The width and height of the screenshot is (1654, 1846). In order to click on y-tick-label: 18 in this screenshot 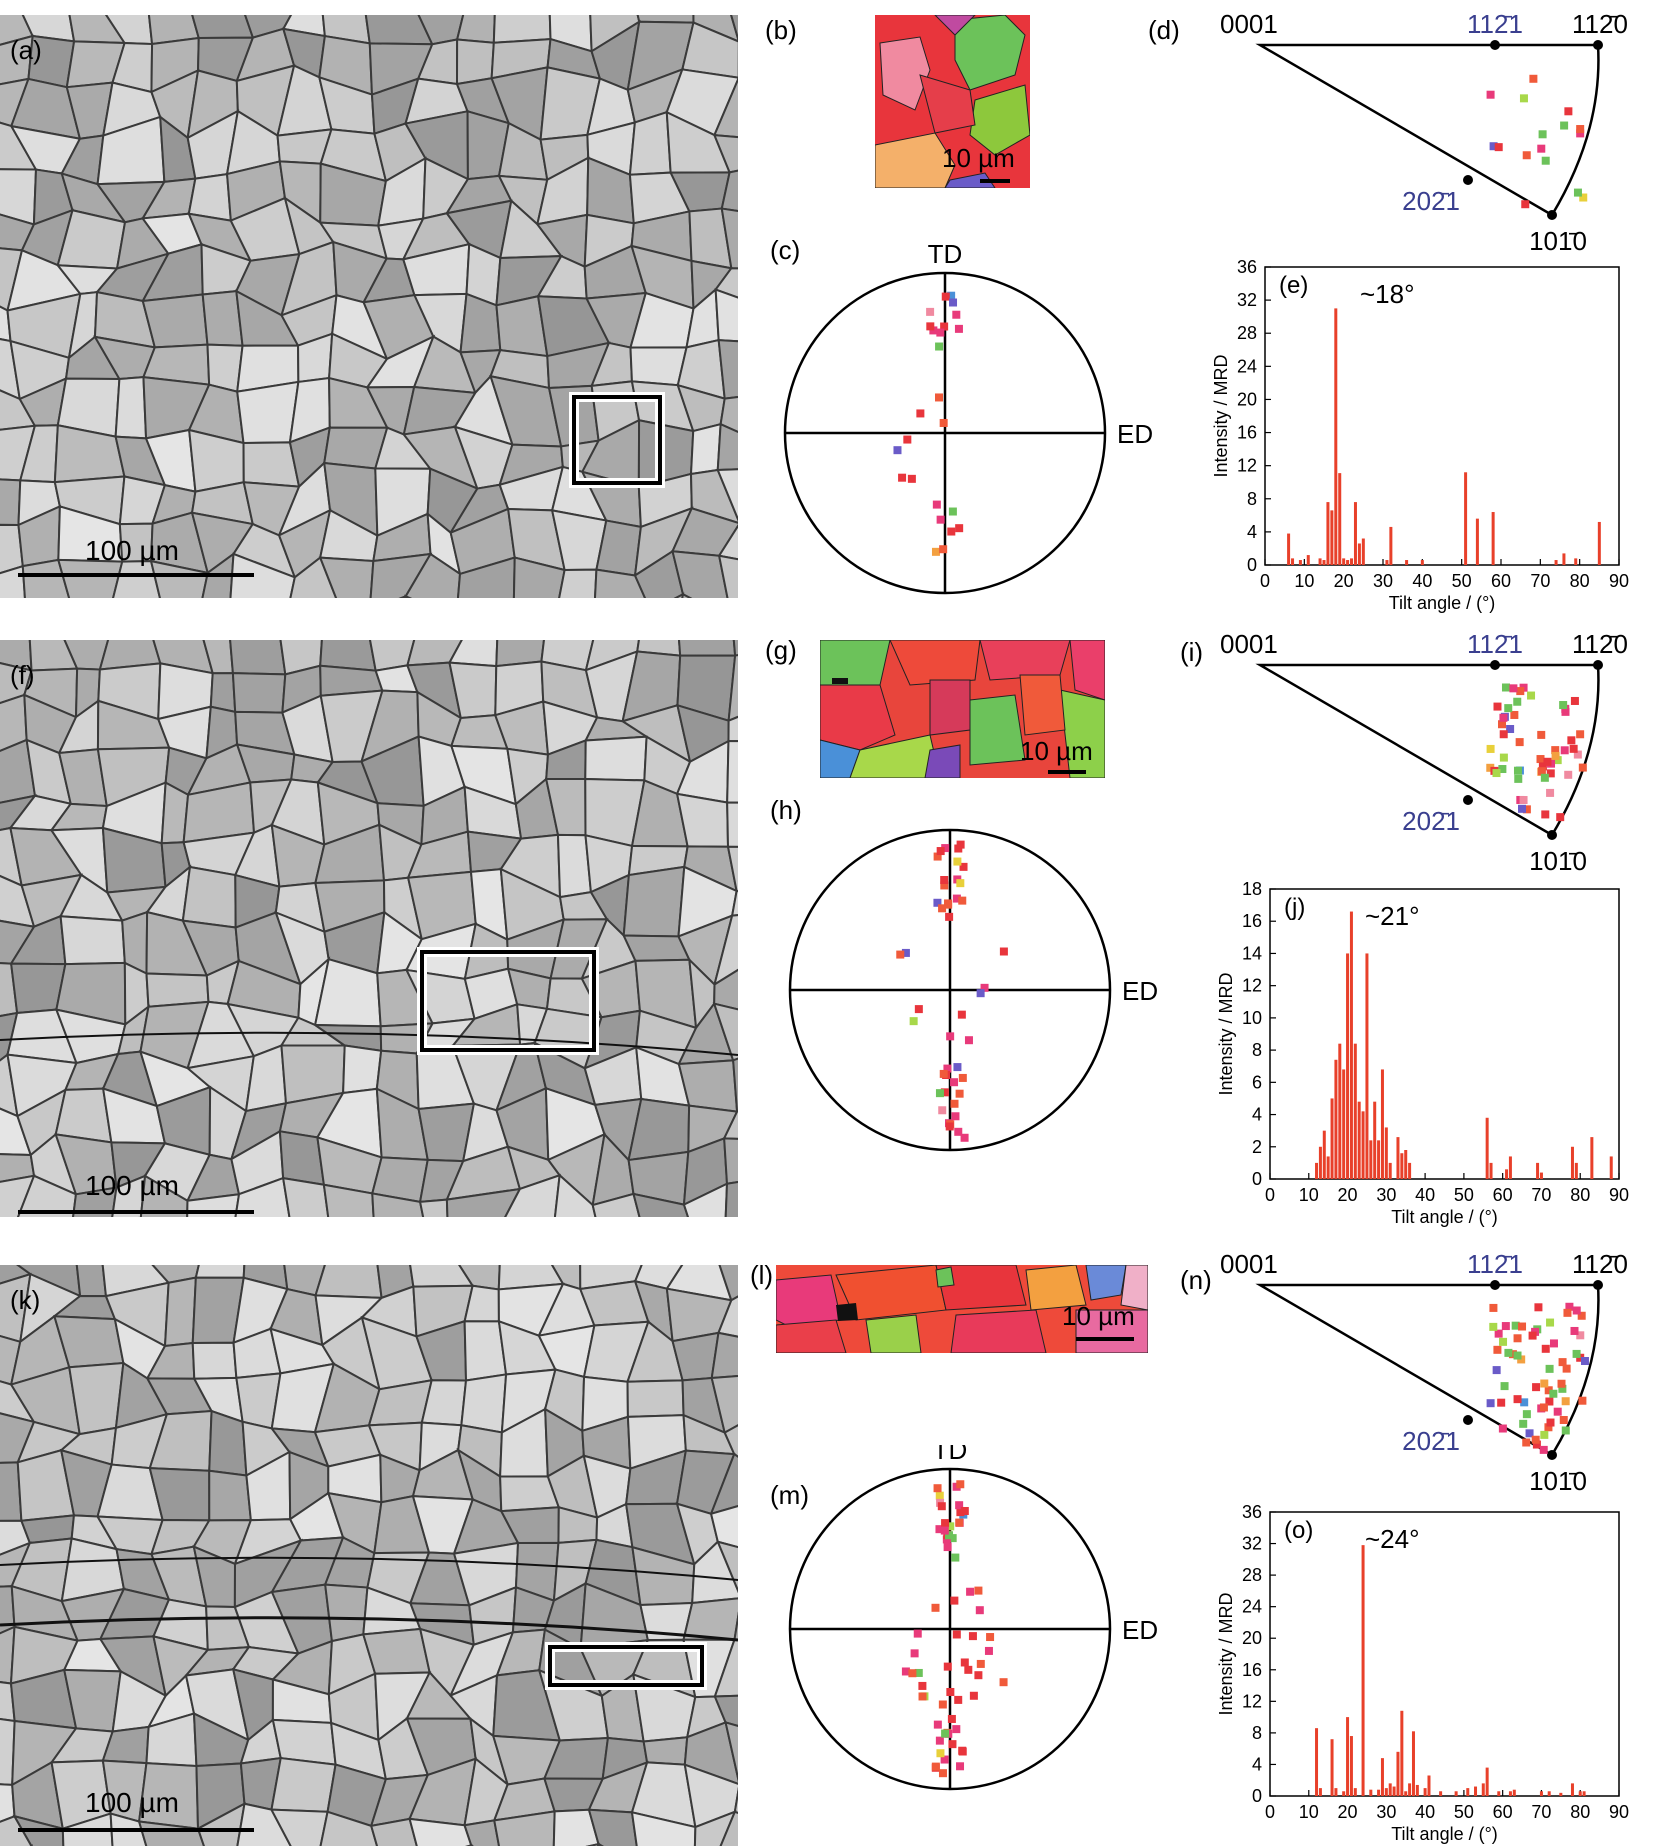, I will do `click(1252, 889)`.